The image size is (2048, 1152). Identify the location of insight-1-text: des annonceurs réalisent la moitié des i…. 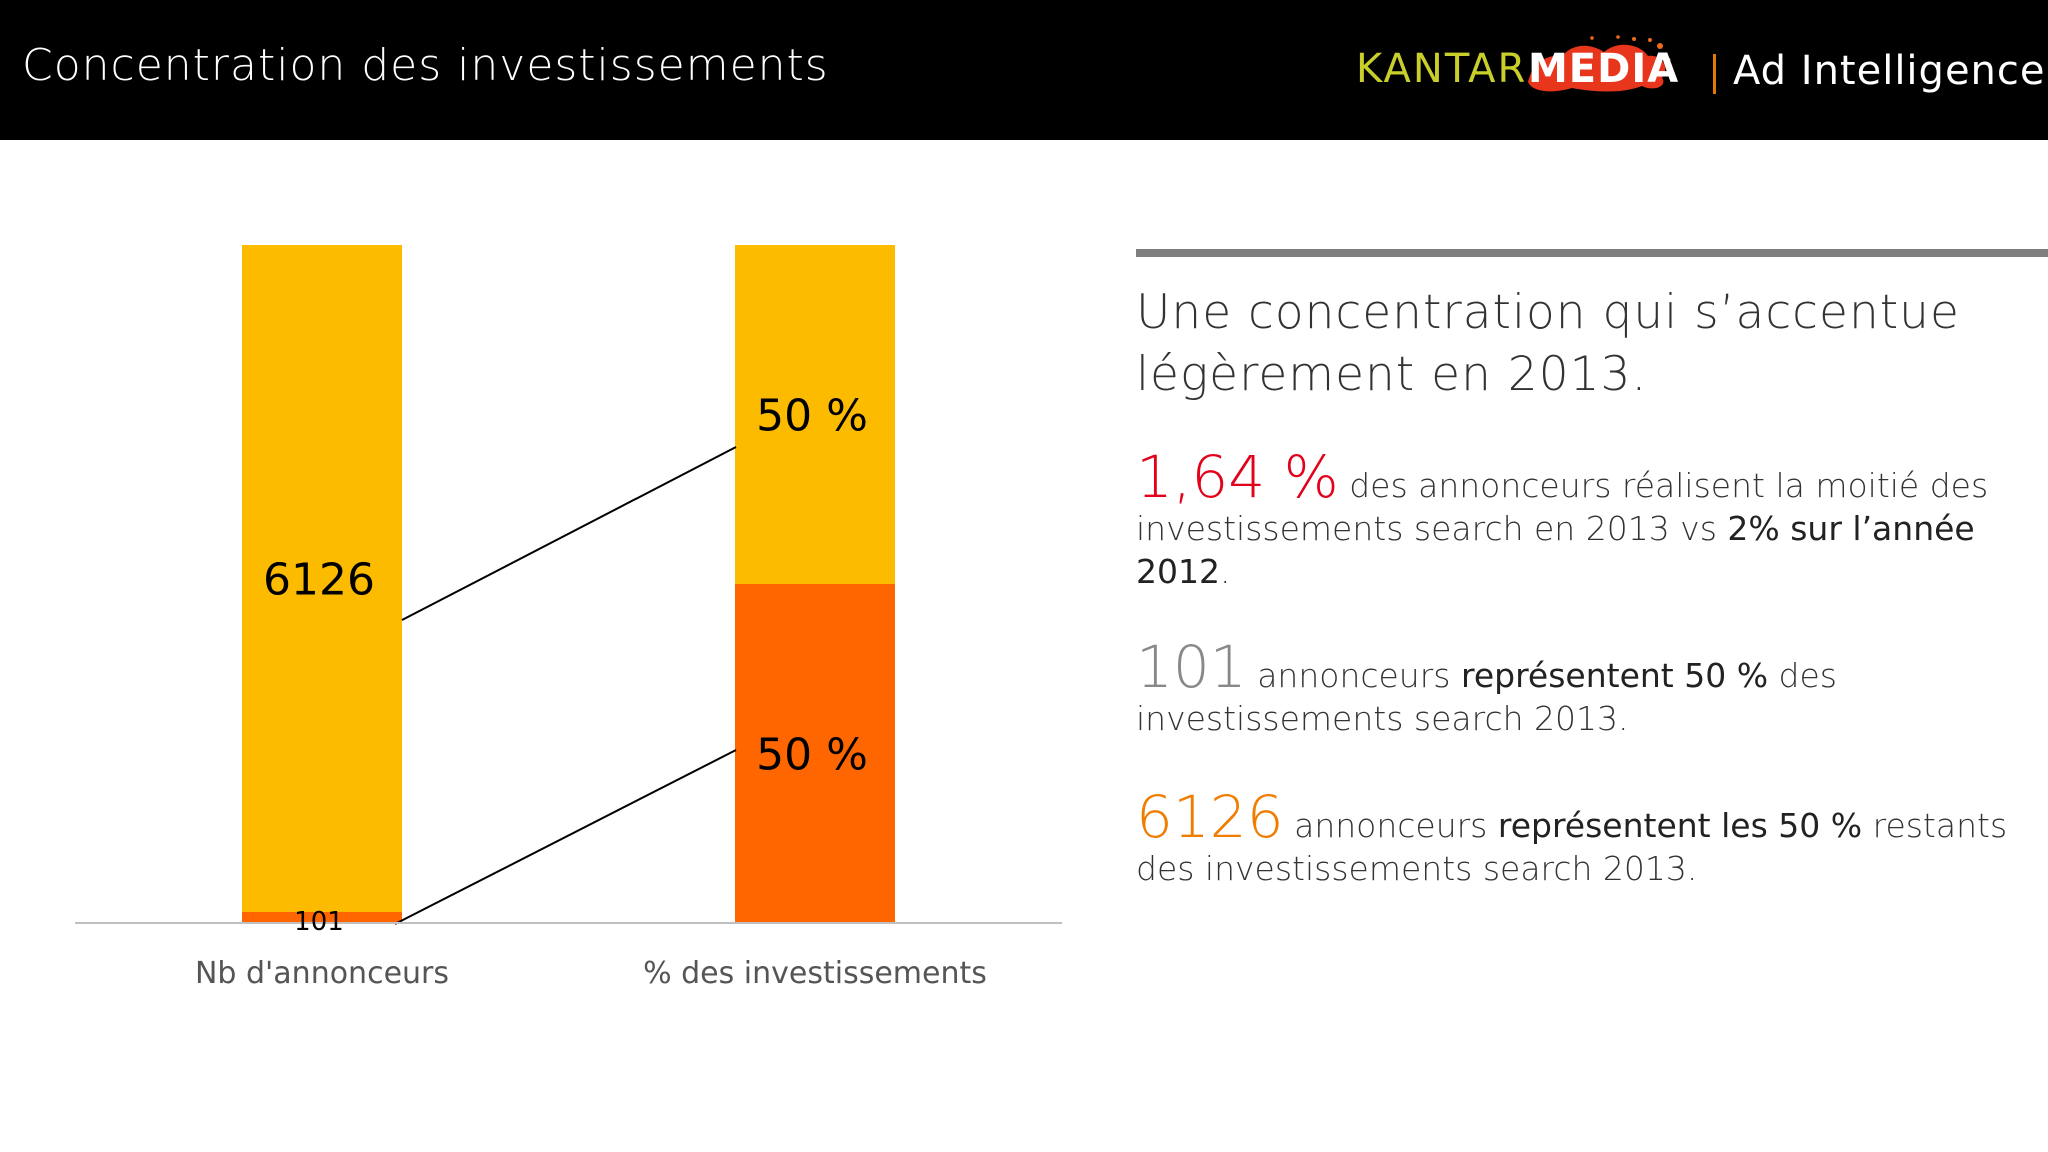
(1562, 507).